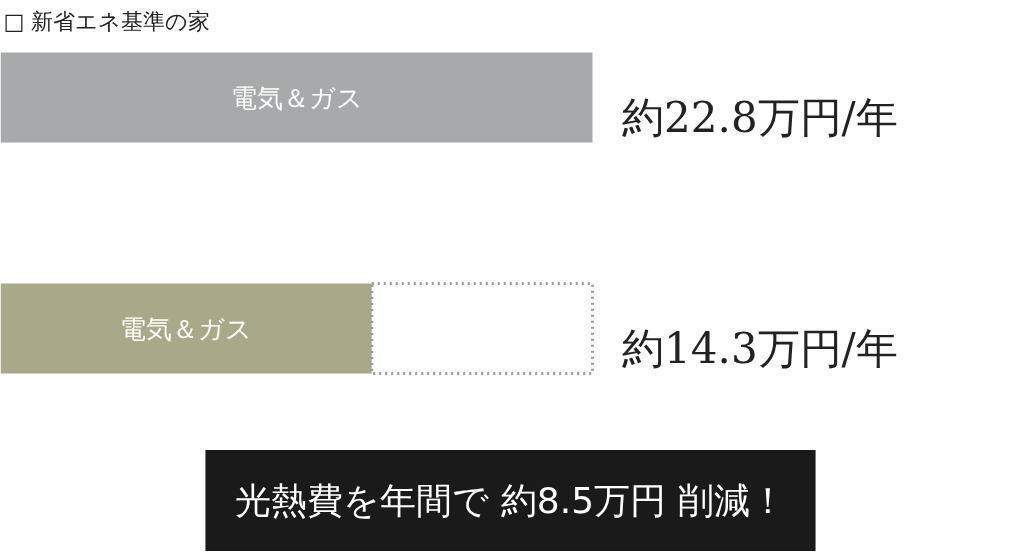  What do you see at coordinates (186, 328) in the screenshot?
I see `text: 電気＆ガス` at bounding box center [186, 328].